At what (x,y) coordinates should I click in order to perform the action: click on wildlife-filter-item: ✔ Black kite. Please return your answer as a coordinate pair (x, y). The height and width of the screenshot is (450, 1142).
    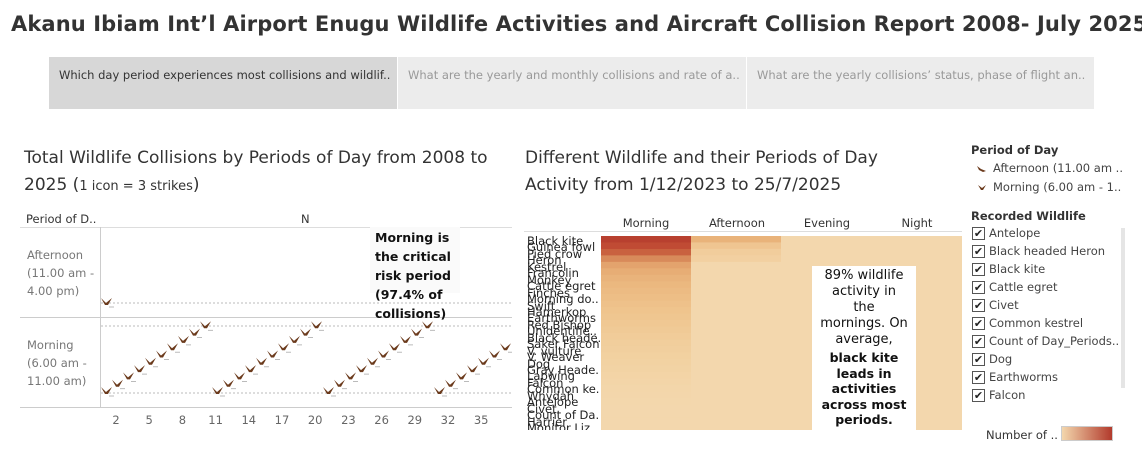
    Looking at the image, I should click on (1008, 269).